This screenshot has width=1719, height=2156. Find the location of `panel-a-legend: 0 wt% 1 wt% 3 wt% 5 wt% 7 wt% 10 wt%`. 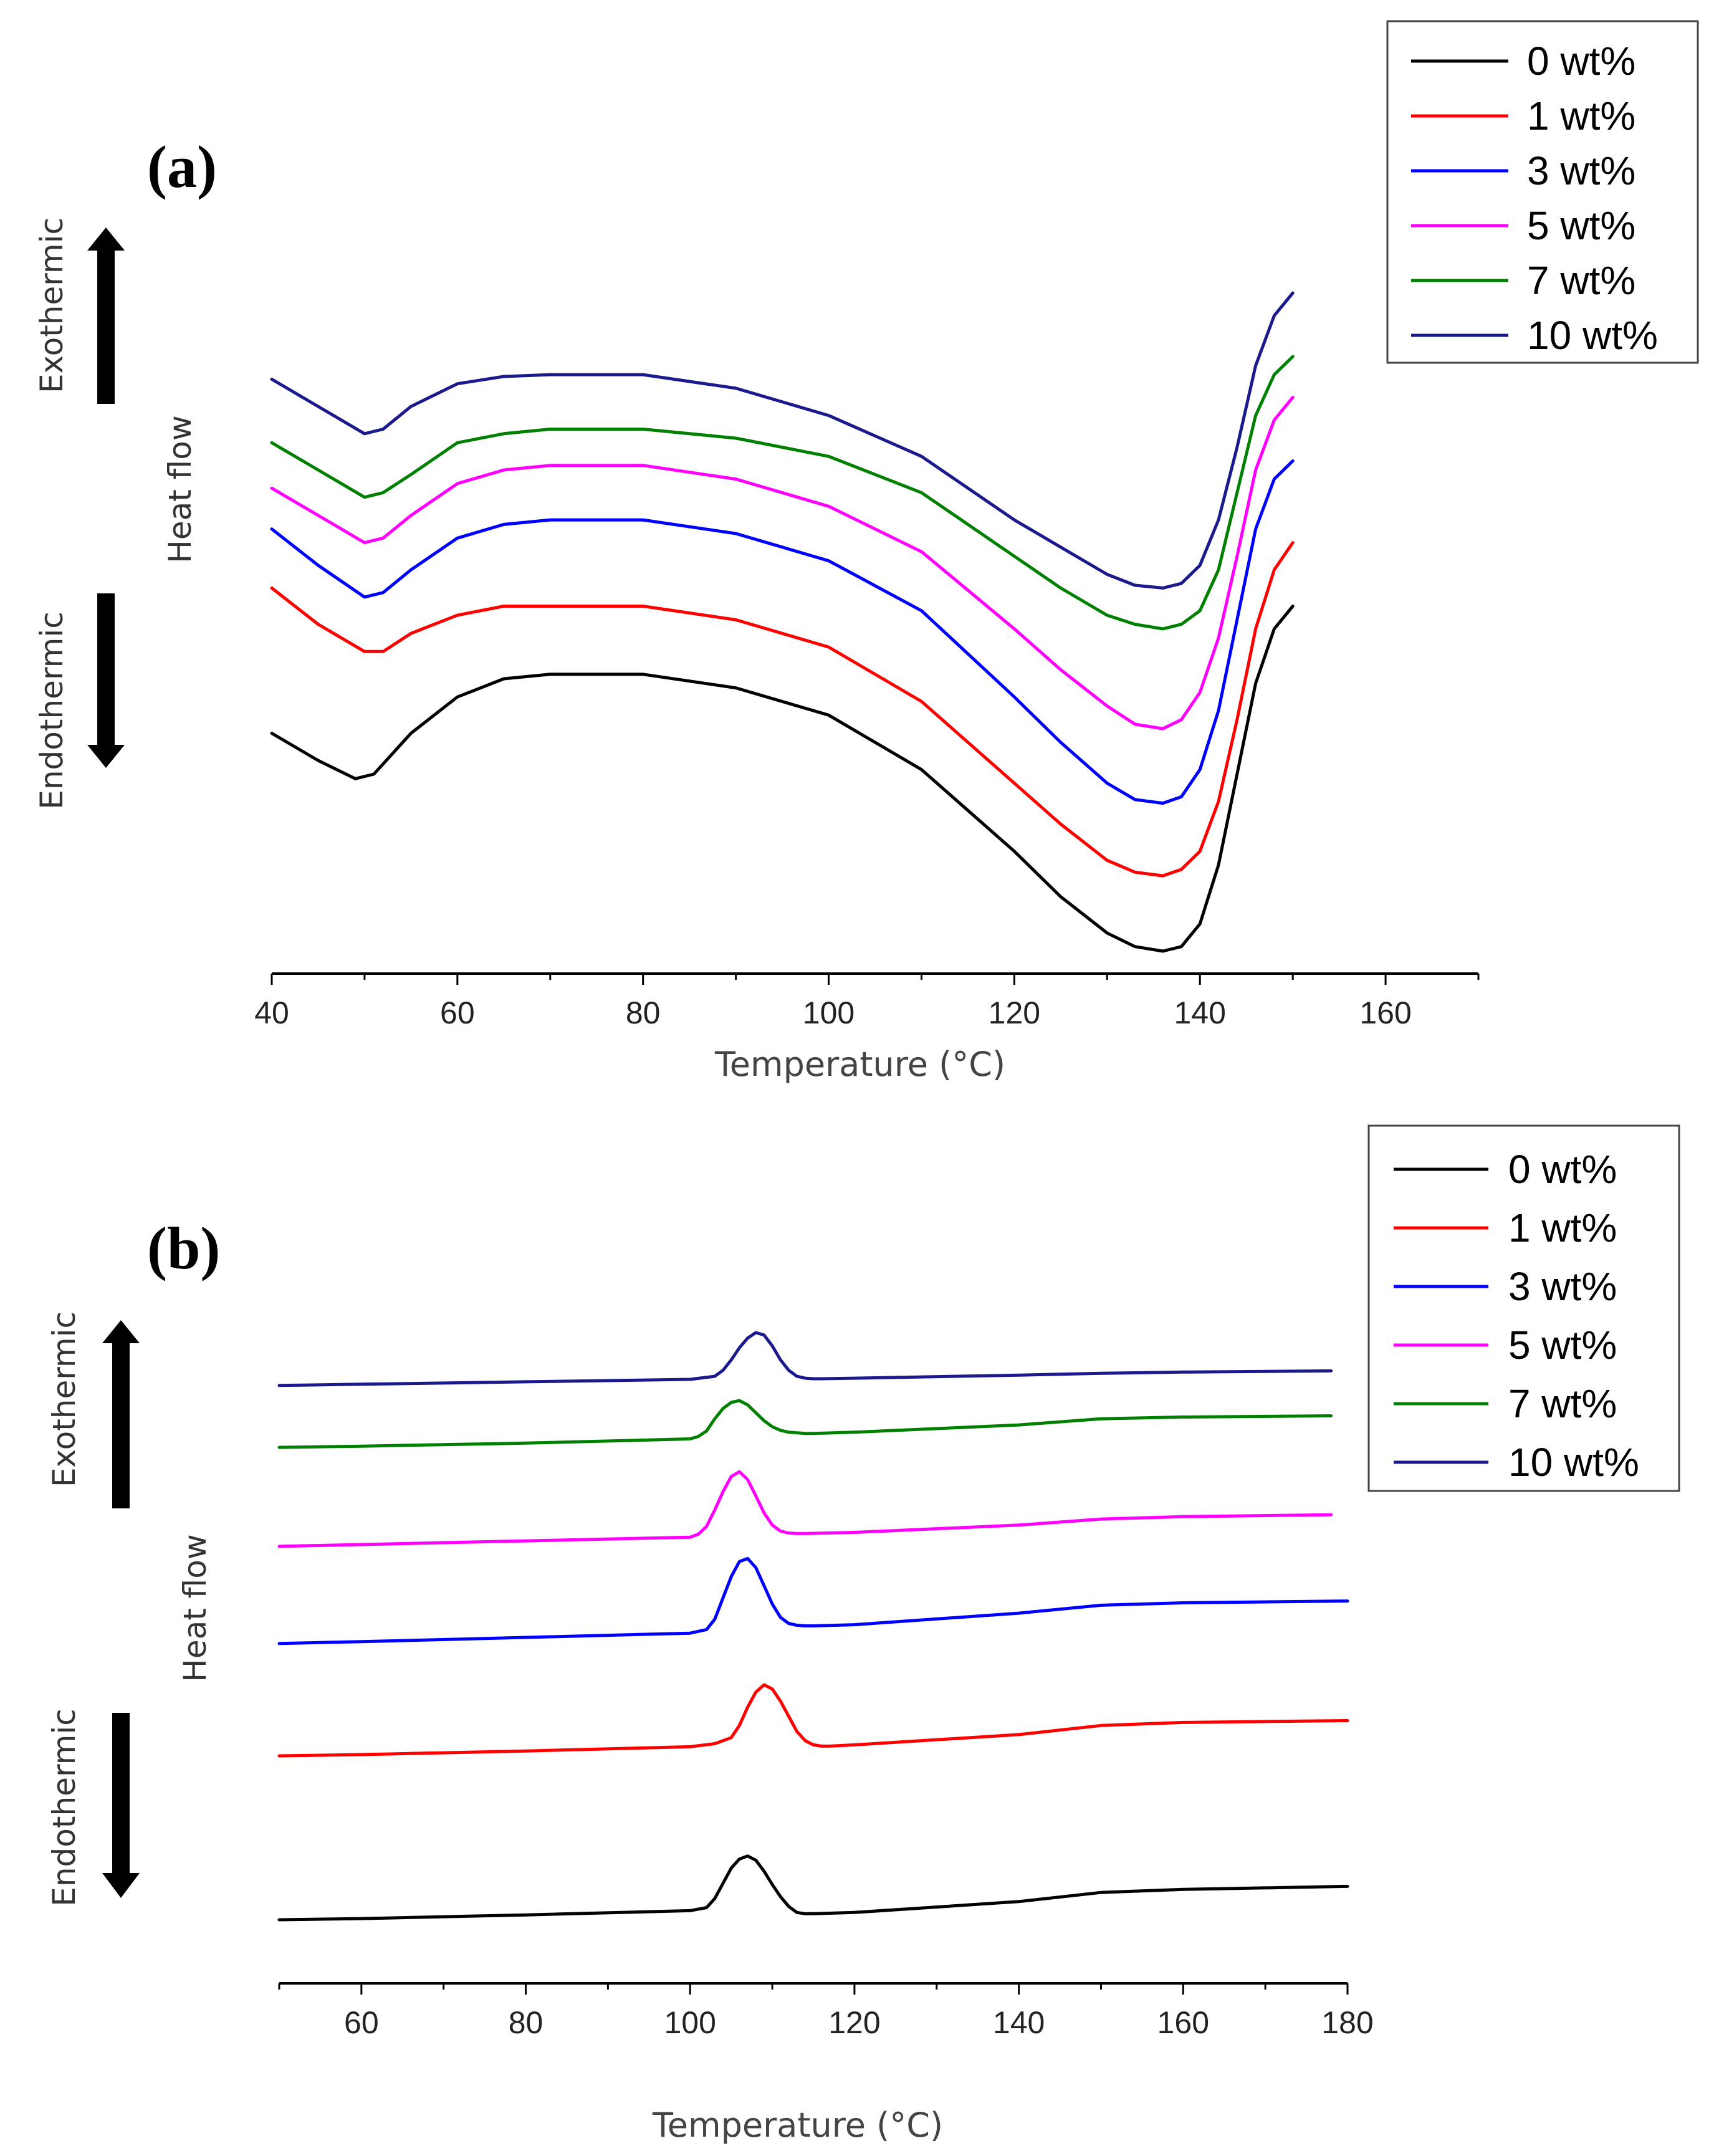

panel-a-legend: 0 wt% 1 wt% 3 wt% 5 wt% 7 wt% 10 wt% is located at coordinates (1542, 192).